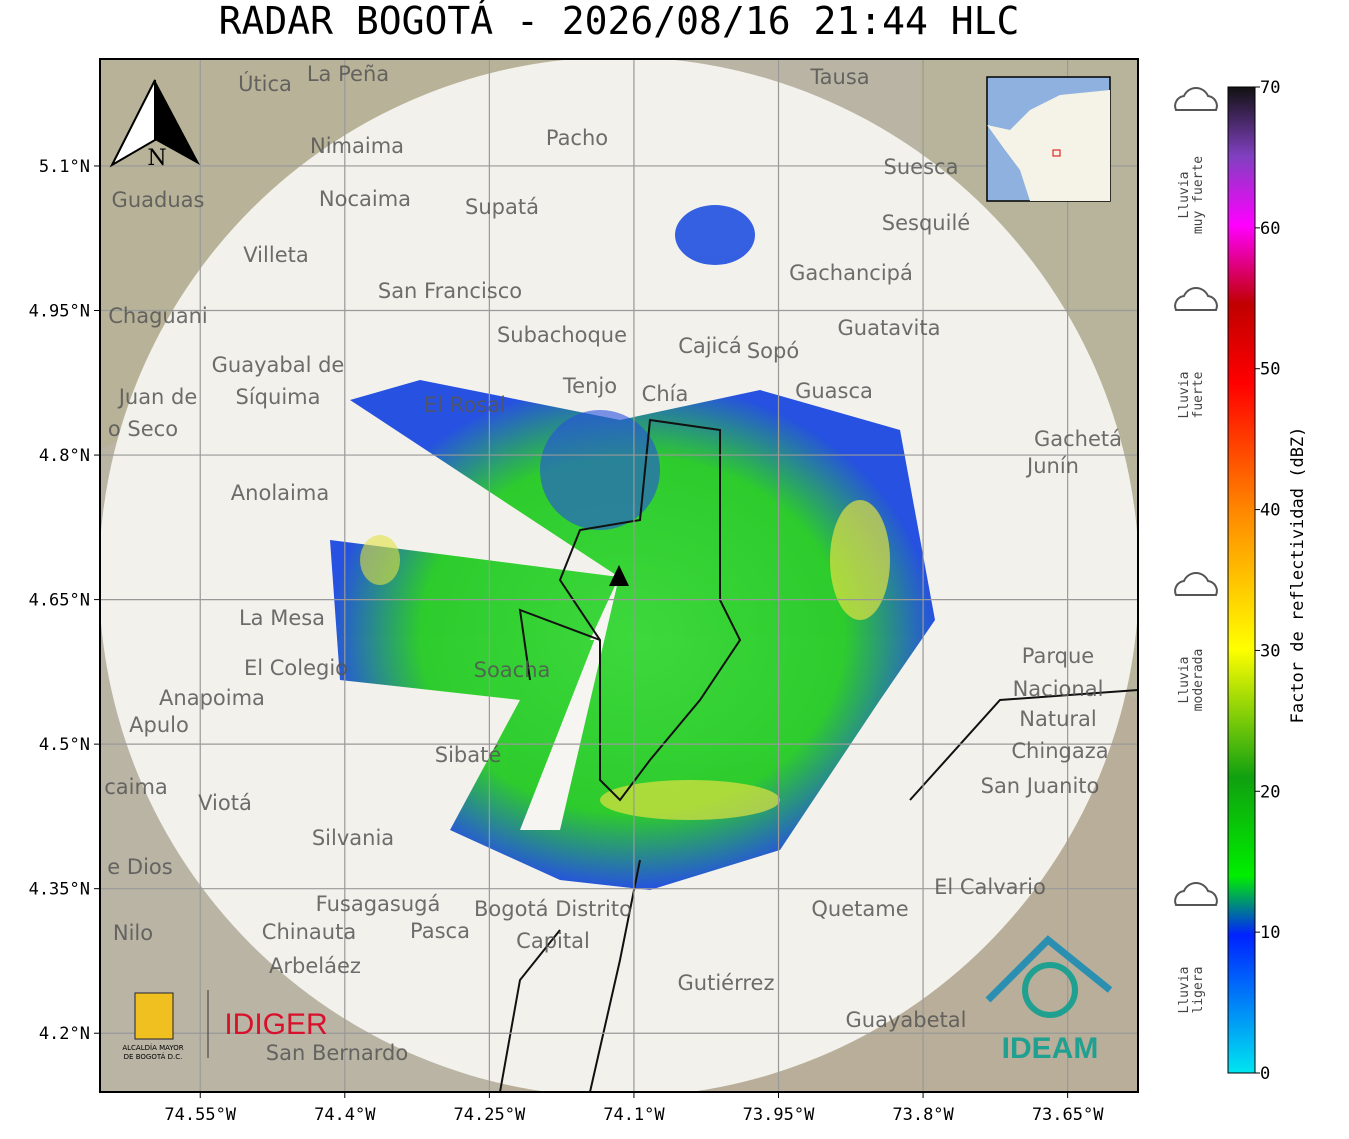 The image size is (1349, 1139). What do you see at coordinates (1048, 139) in the screenshot?
I see `inset-map` at bounding box center [1048, 139].